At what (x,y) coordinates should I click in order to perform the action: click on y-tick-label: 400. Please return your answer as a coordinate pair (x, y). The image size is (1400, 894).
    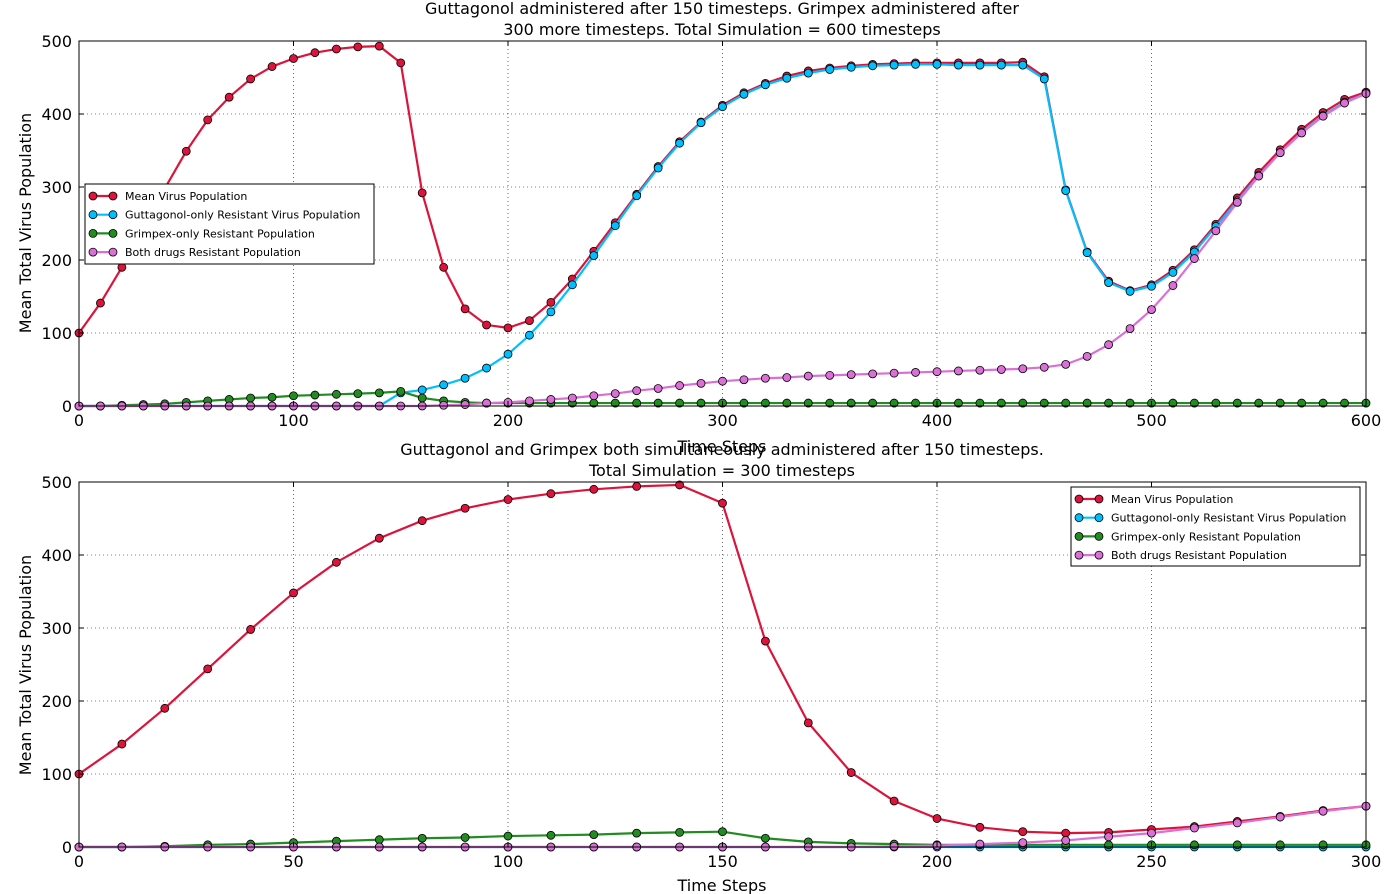
    Looking at the image, I should click on (56, 114).